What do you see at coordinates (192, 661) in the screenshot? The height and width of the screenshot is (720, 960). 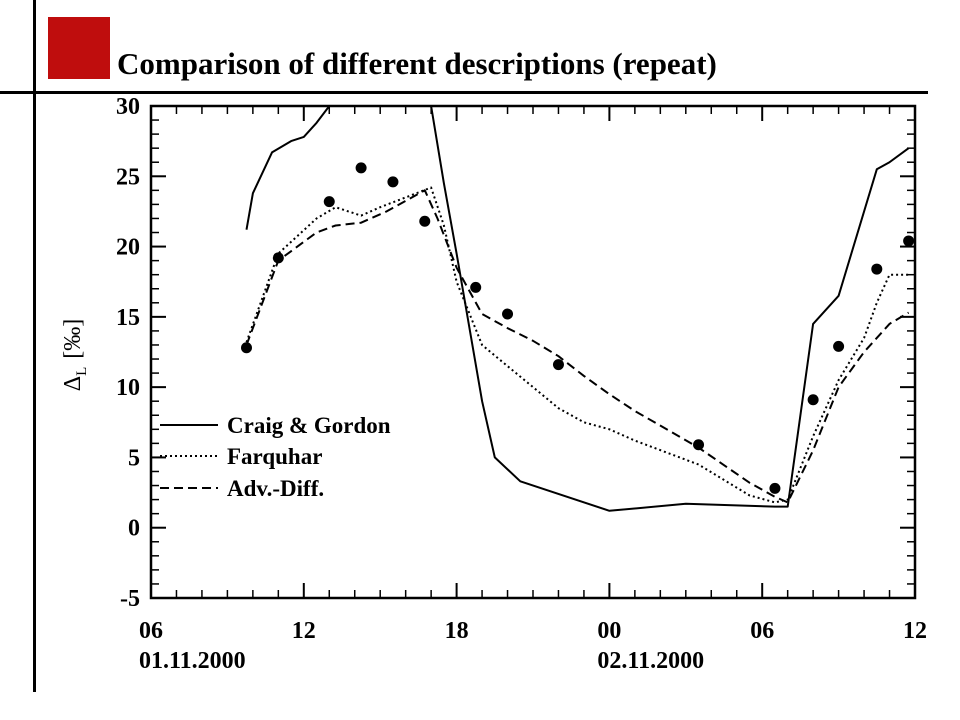 I see `x-date-label: 01.11.2000` at bounding box center [192, 661].